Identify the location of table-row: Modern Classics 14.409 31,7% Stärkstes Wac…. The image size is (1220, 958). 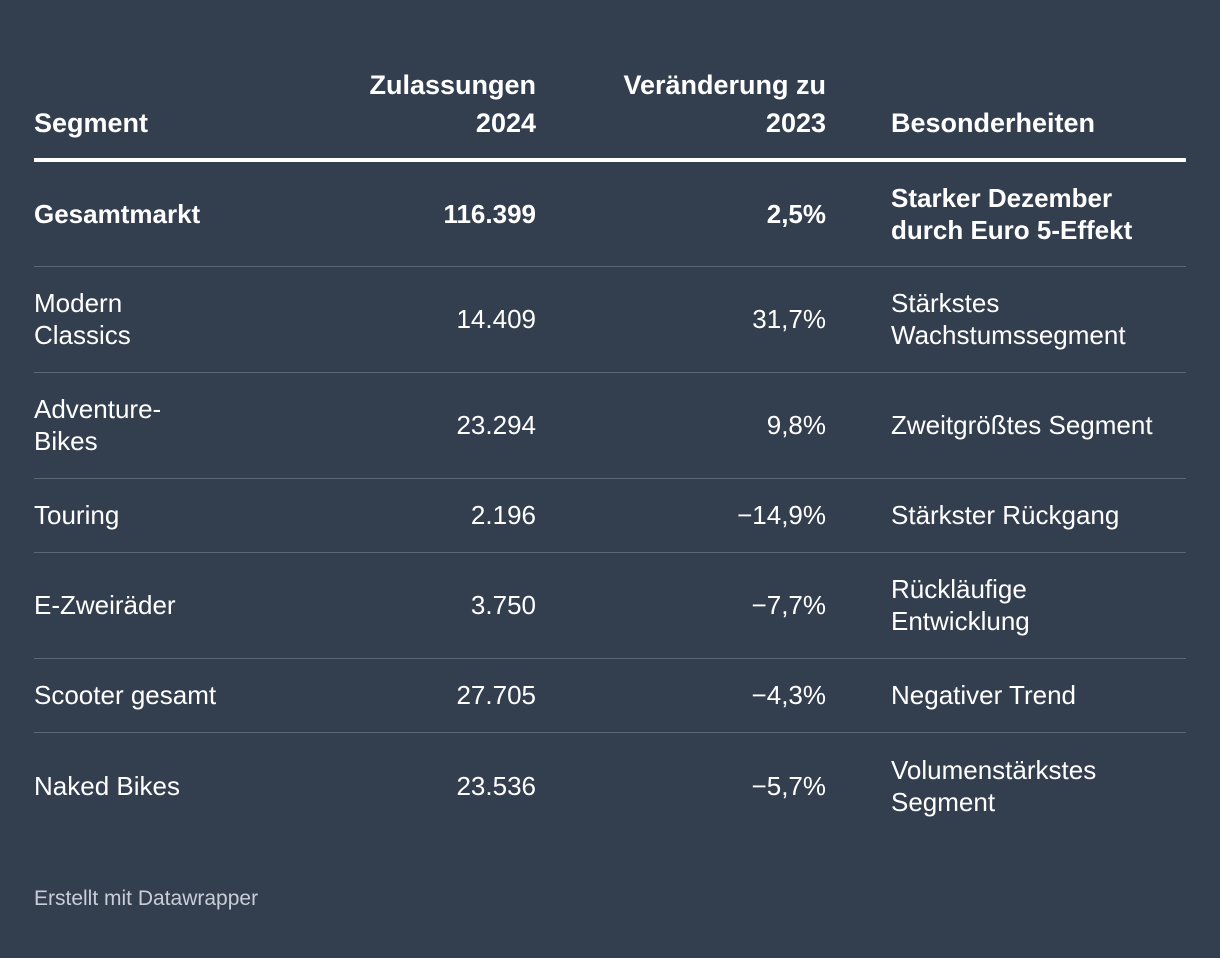
(610, 319).